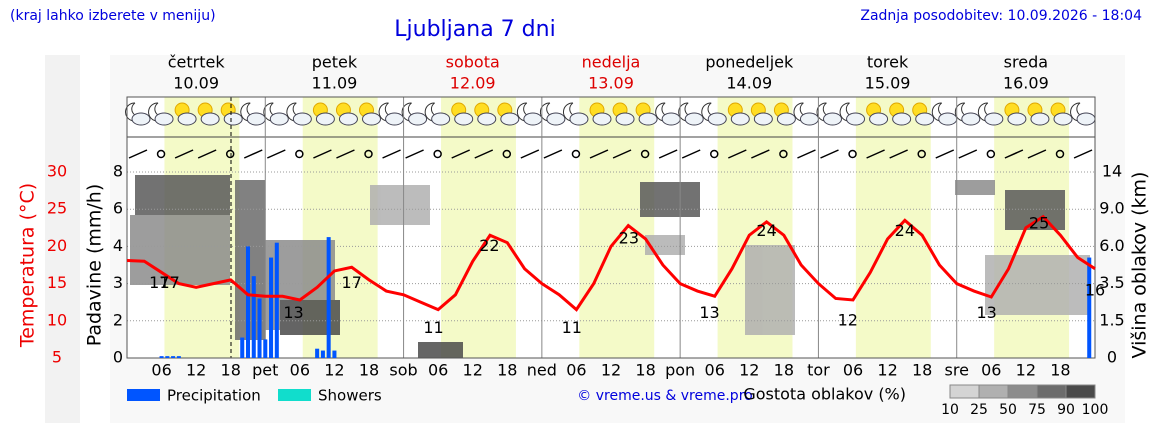  I want to click on day-name: torek, so click(888, 62).